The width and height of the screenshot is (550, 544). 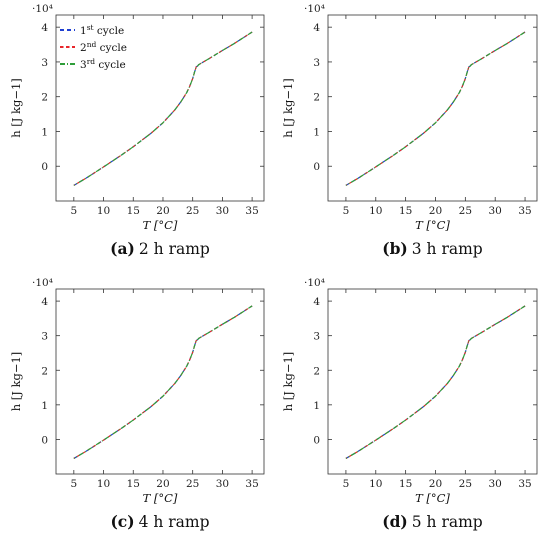 What do you see at coordinates (174, 522) in the screenshot?
I see `caption-text: 4 h ramp` at bounding box center [174, 522].